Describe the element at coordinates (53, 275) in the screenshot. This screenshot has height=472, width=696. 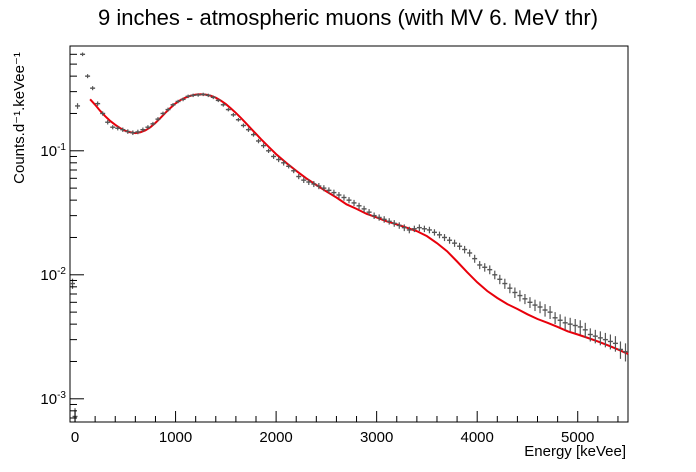
I see `y-tick-label: 10⁻²` at that location.